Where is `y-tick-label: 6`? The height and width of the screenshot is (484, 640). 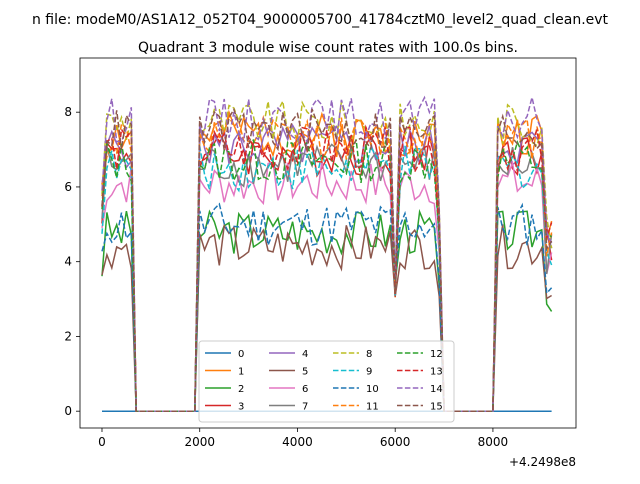 y-tick-label: 6 is located at coordinates (68, 187).